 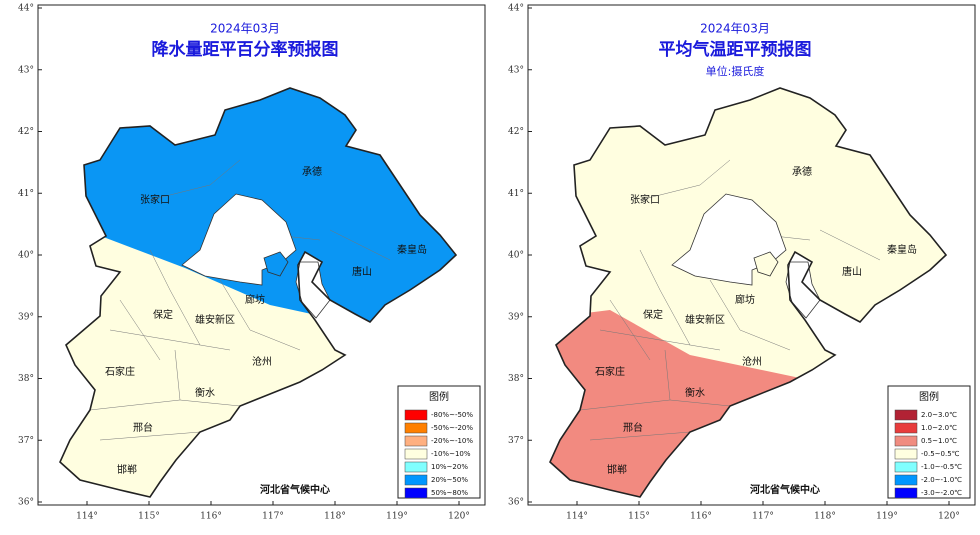 What do you see at coordinates (940, 454) in the screenshot?
I see `legend-label: -0.5~0.5℃` at bounding box center [940, 454].